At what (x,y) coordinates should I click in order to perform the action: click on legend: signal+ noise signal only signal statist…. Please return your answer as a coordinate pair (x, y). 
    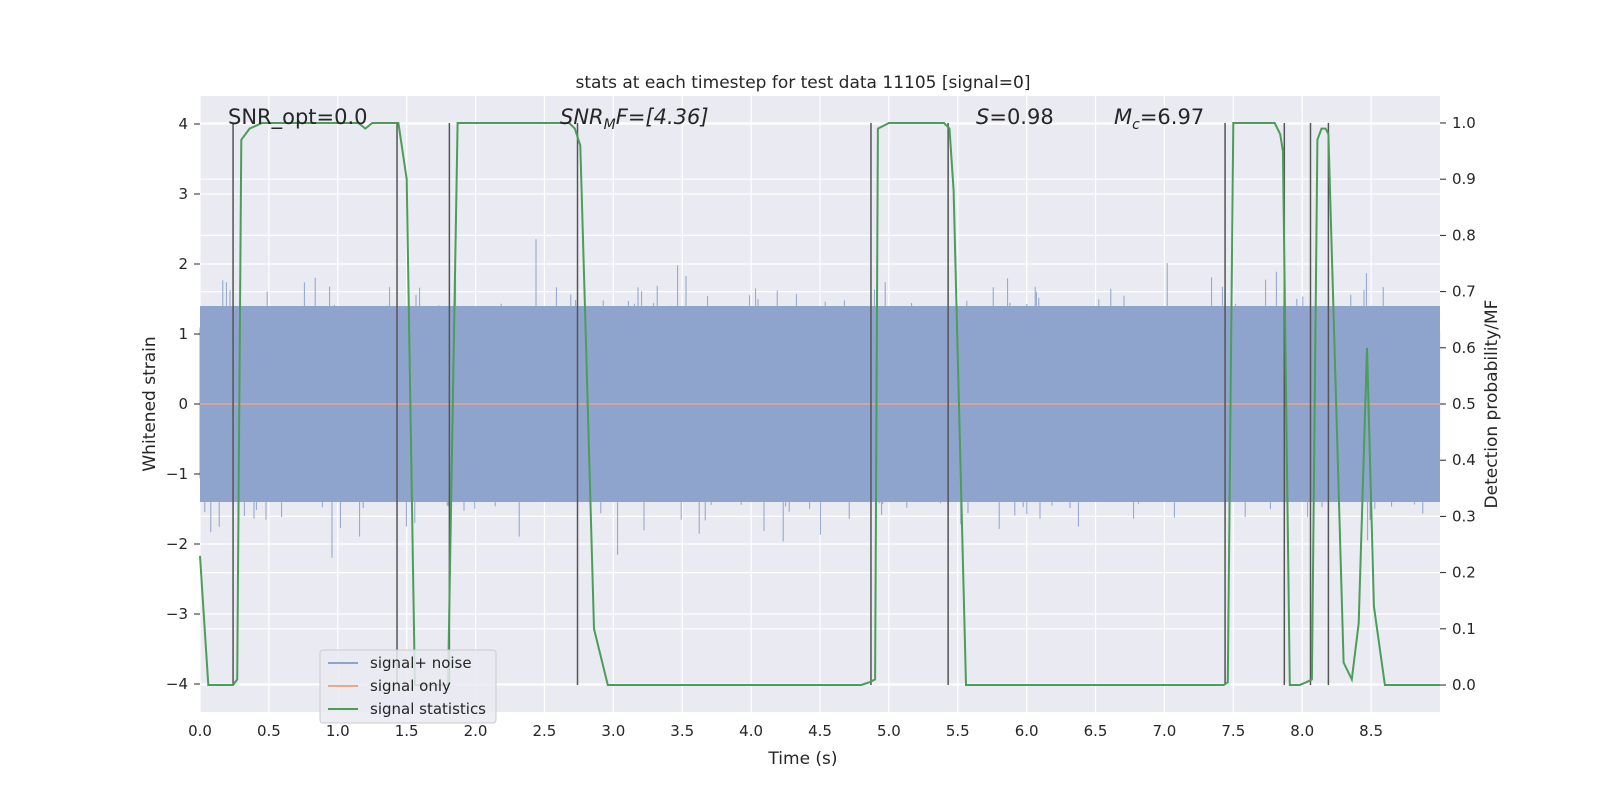
    Looking at the image, I should click on (408, 686).